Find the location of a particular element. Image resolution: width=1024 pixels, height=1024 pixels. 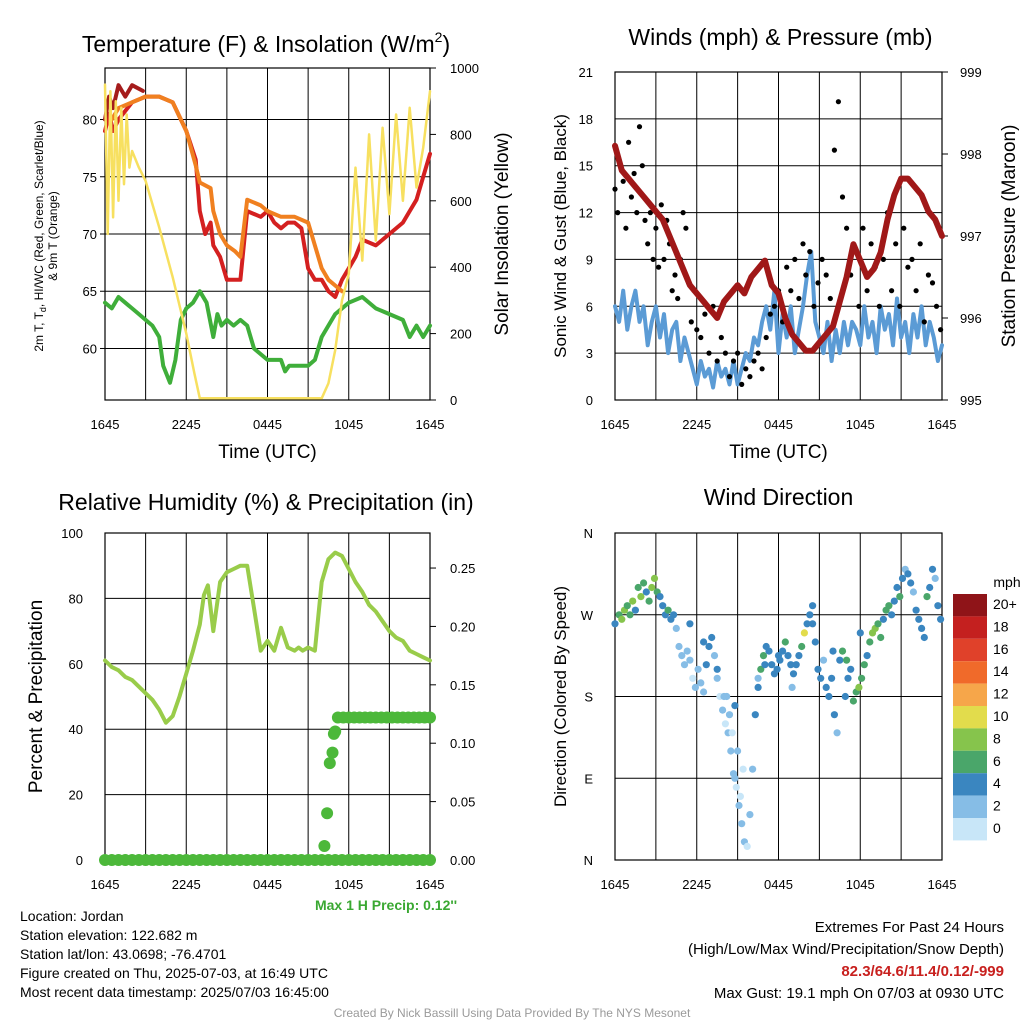

y-tick-label-left: 60 is located at coordinates (90, 348).